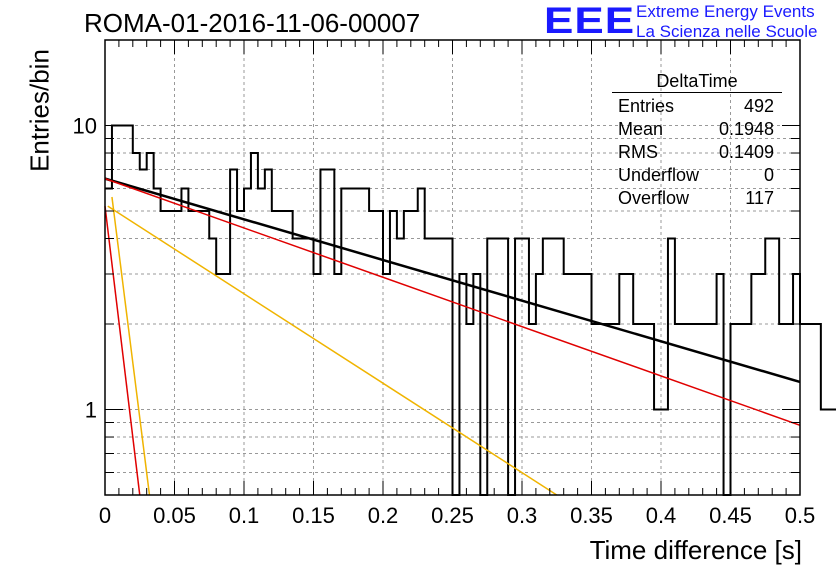  What do you see at coordinates (590, 21) in the screenshot?
I see `eee-logo: EEE` at bounding box center [590, 21].